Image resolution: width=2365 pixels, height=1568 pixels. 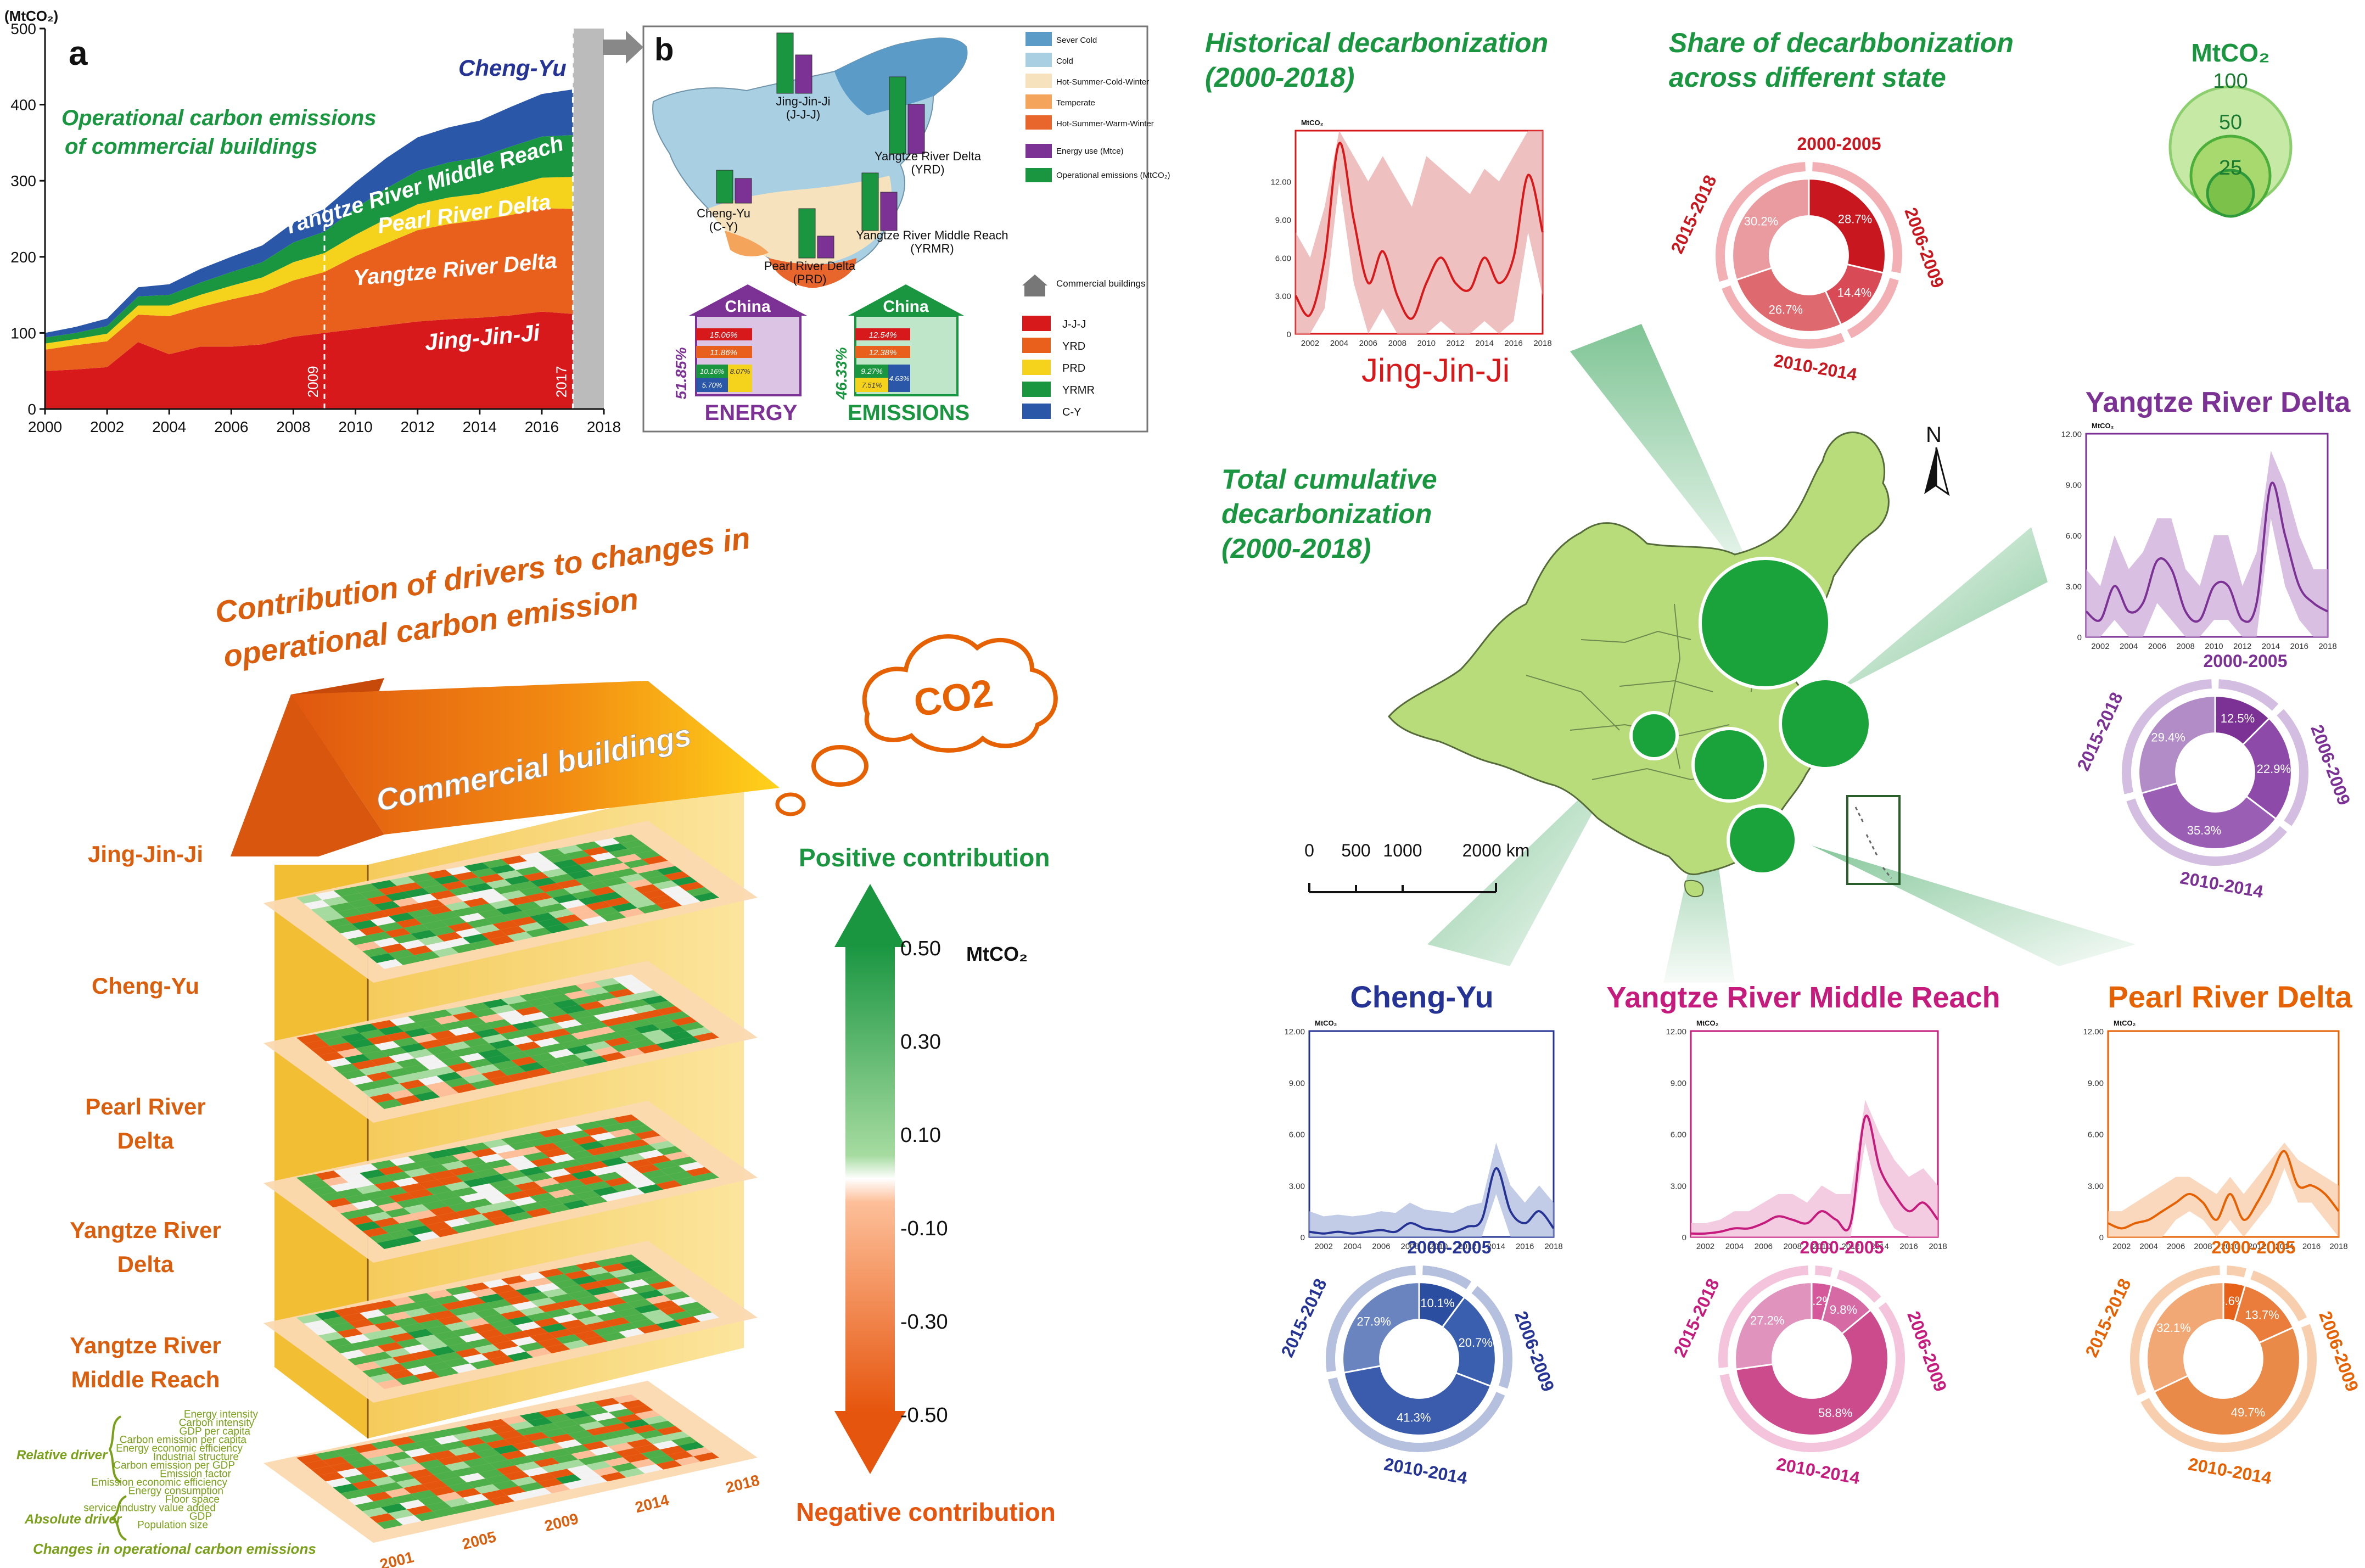 What do you see at coordinates (1786, 310) in the screenshot?
I see `donut-slice-label: 26.7%` at bounding box center [1786, 310].